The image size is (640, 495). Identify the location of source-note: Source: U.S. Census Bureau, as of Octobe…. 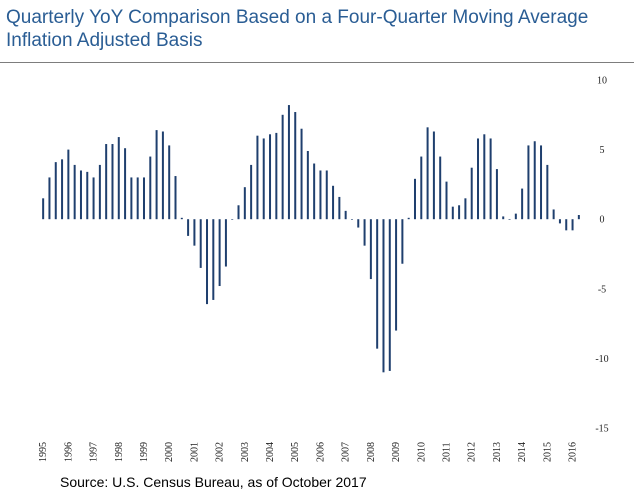
(213, 482).